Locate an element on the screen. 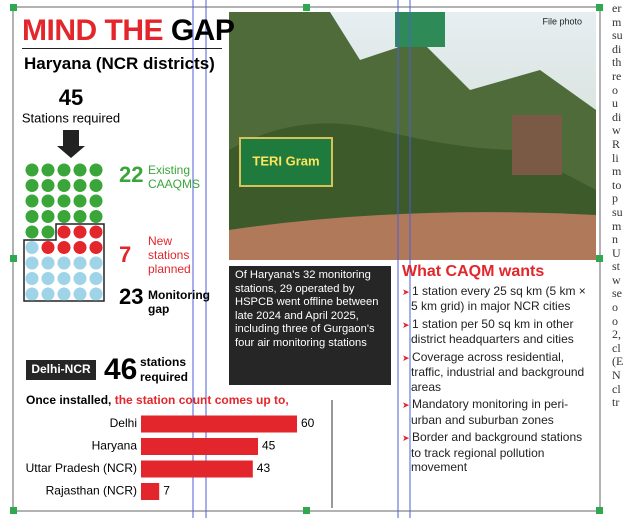  tag: Delhi-NCR is located at coordinates (61, 369).